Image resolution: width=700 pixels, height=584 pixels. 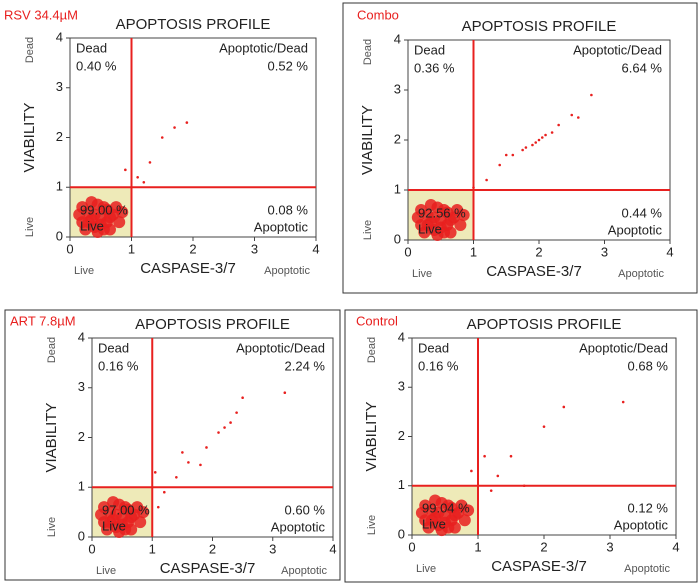 I want to click on quadrant-percent: 0.68 %, so click(x=648, y=365).